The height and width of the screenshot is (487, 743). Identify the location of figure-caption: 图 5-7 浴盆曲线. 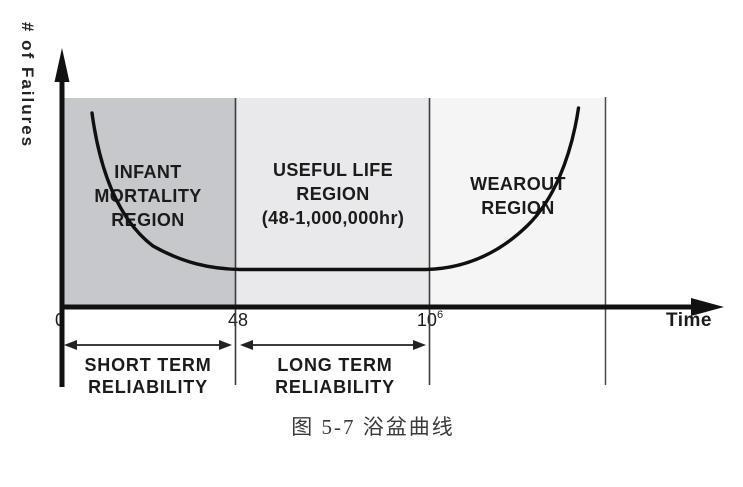
(373, 427).